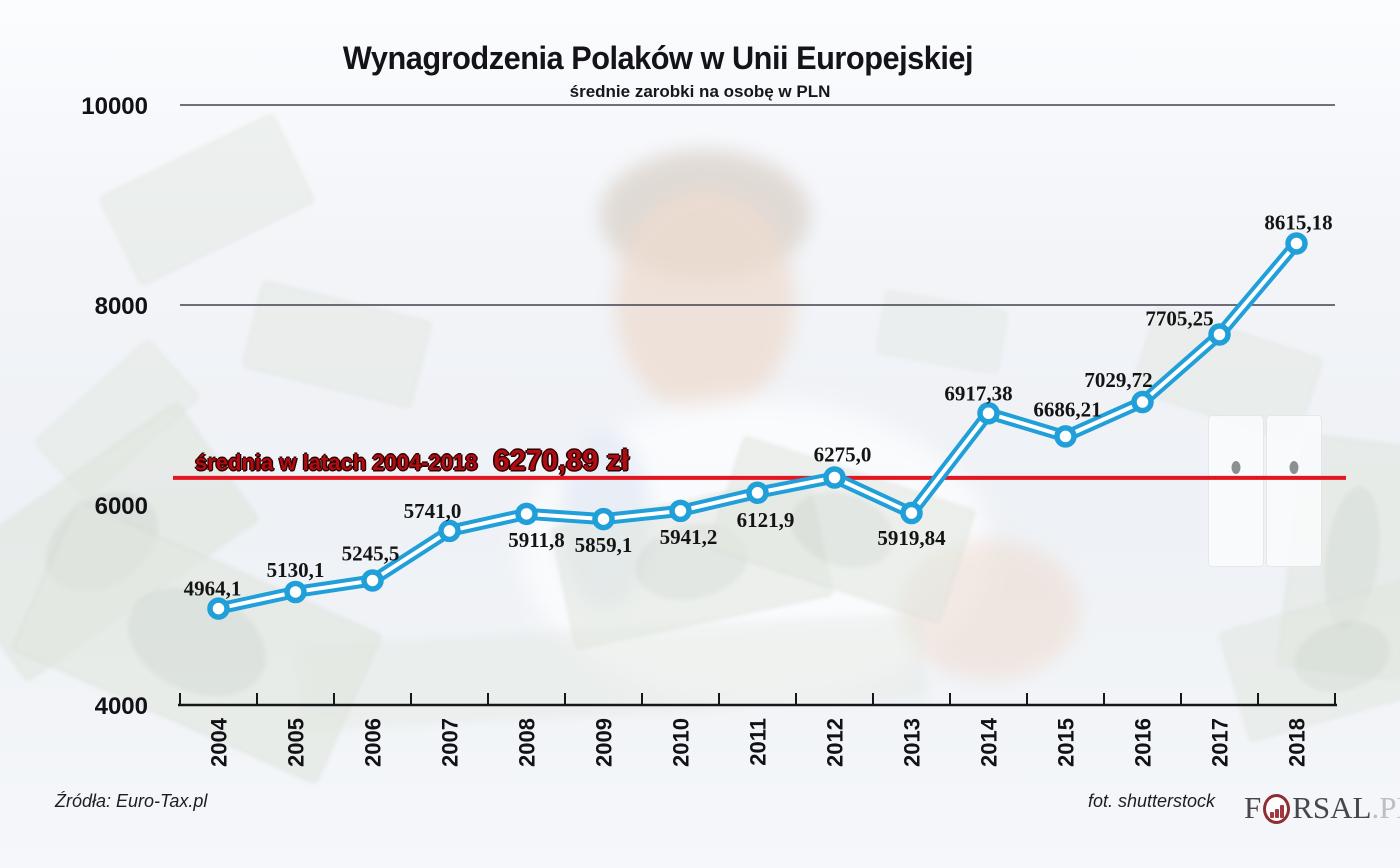 This screenshot has width=1400, height=868. Describe the element at coordinates (912, 742) in the screenshot. I see `x-axis-label: 2013` at that location.